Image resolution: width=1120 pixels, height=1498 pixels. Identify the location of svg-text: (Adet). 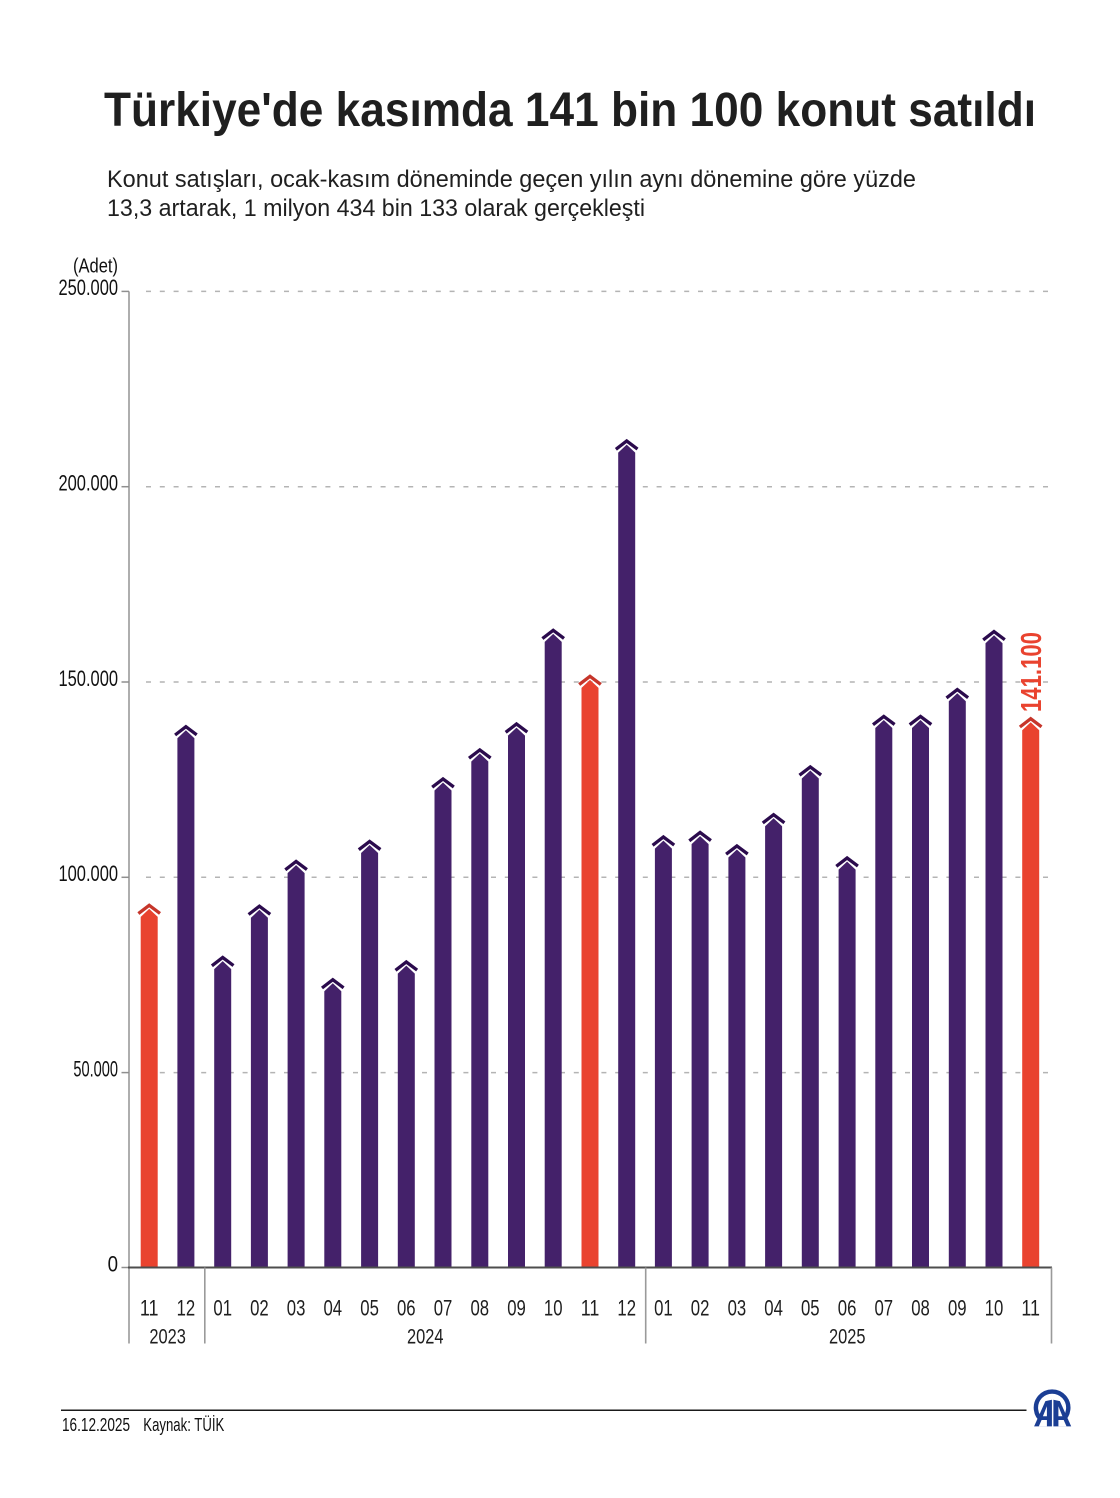
(95, 267).